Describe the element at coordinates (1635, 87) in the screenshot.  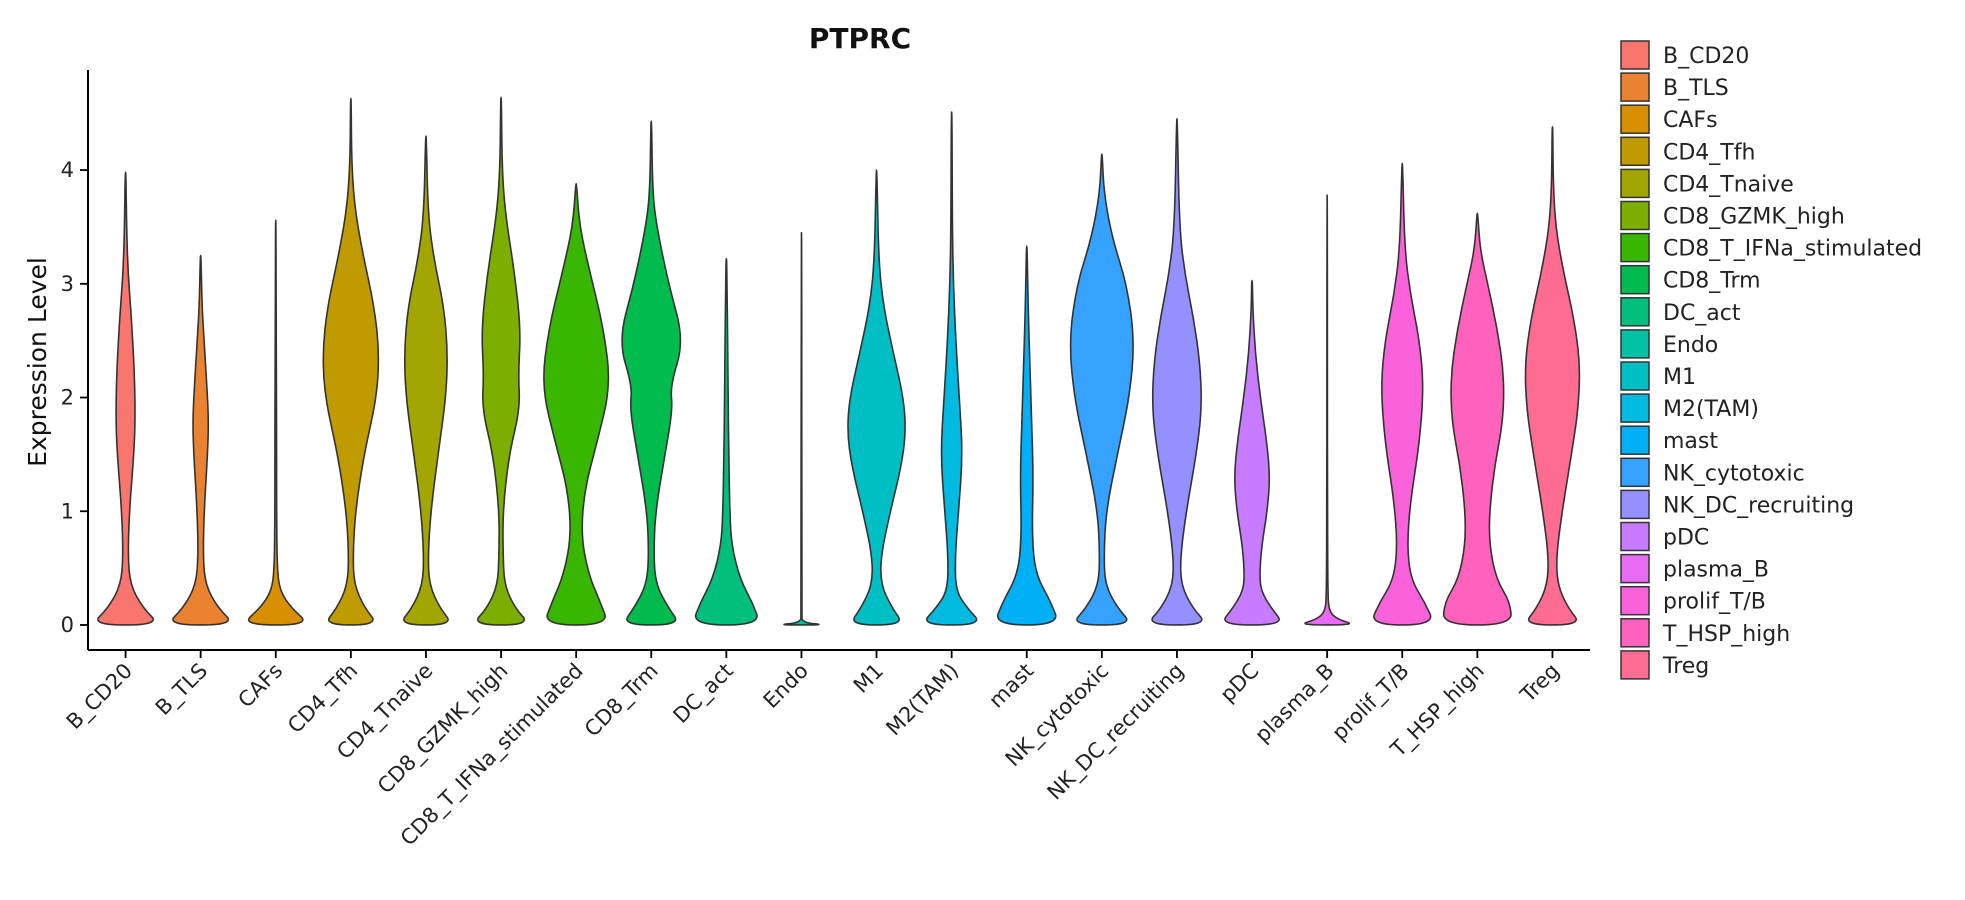
I see `legend-swatch-b-tls` at that location.